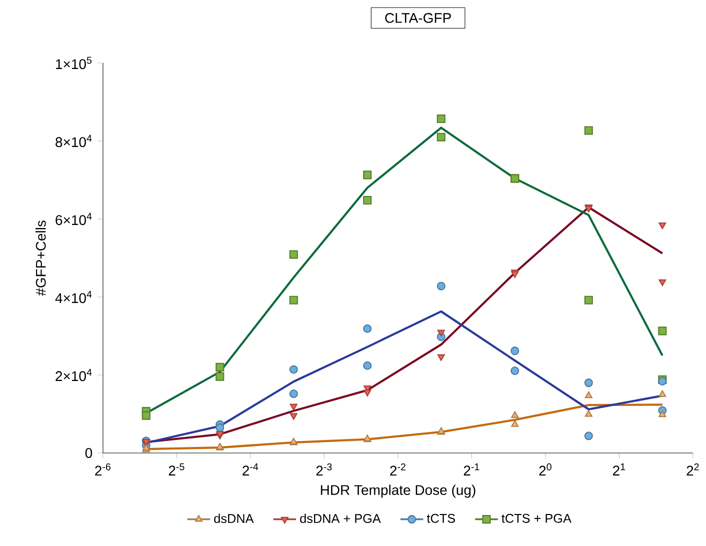 The height and width of the screenshot is (546, 706). What do you see at coordinates (472, 469) in the screenshot?
I see `x-tick-label: 2$^{-1}$` at bounding box center [472, 469].